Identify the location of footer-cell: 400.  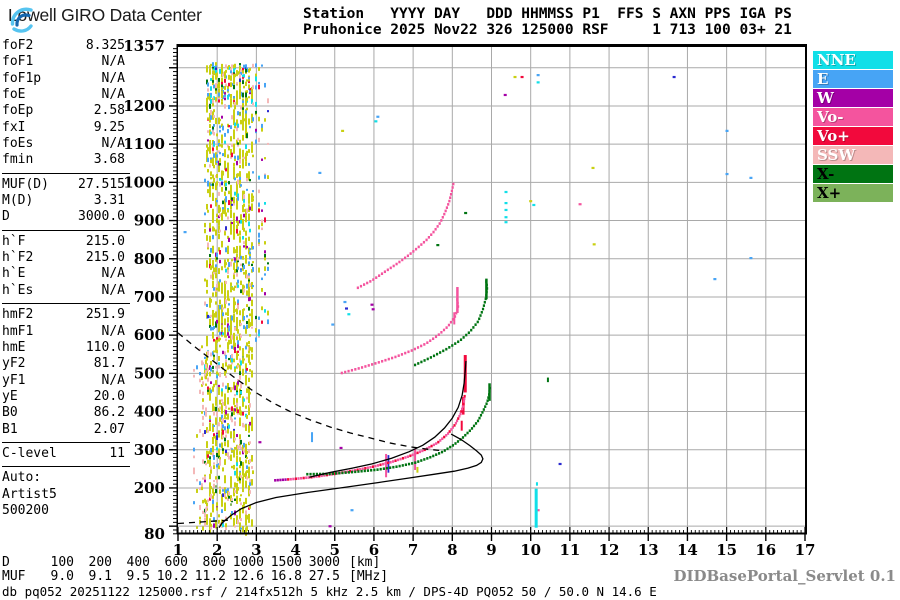
(138, 562).